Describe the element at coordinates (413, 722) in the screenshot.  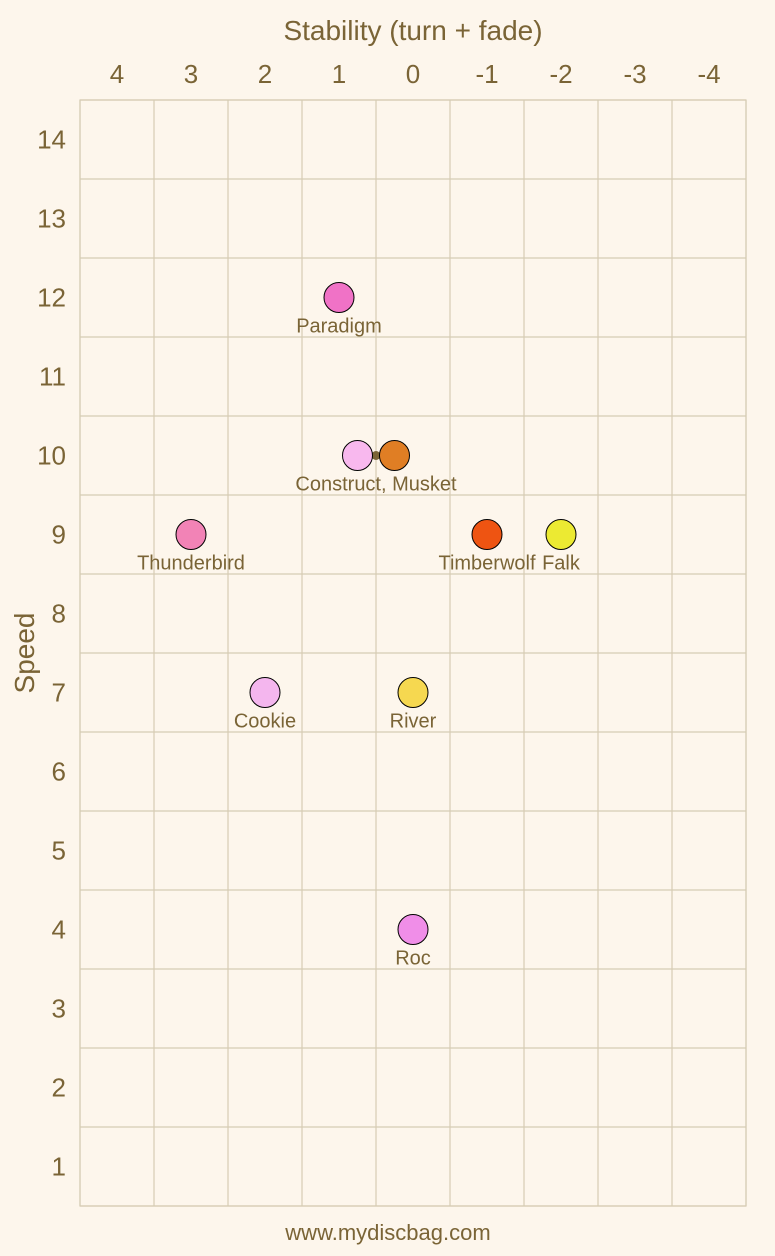
I see `point-label: River` at that location.